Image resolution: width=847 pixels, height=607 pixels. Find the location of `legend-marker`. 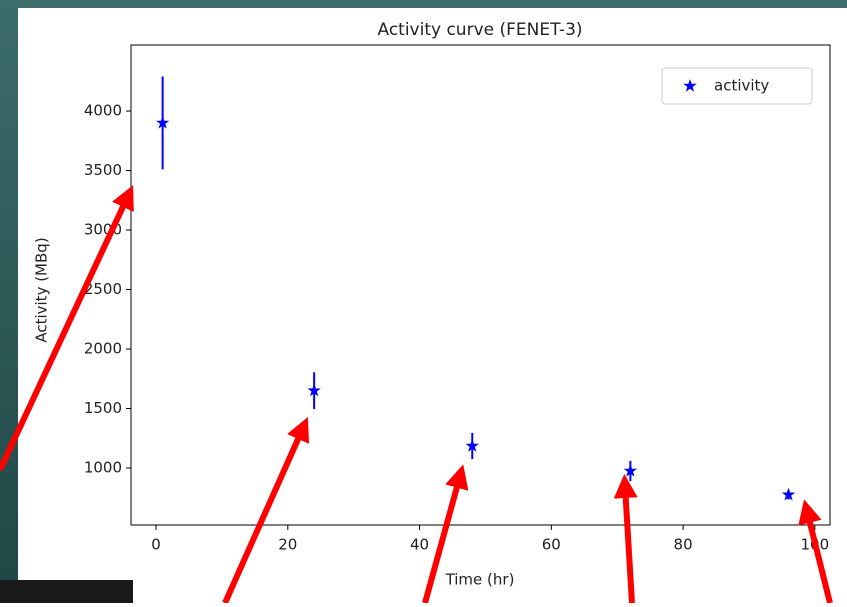

legend-marker is located at coordinates (690, 85).